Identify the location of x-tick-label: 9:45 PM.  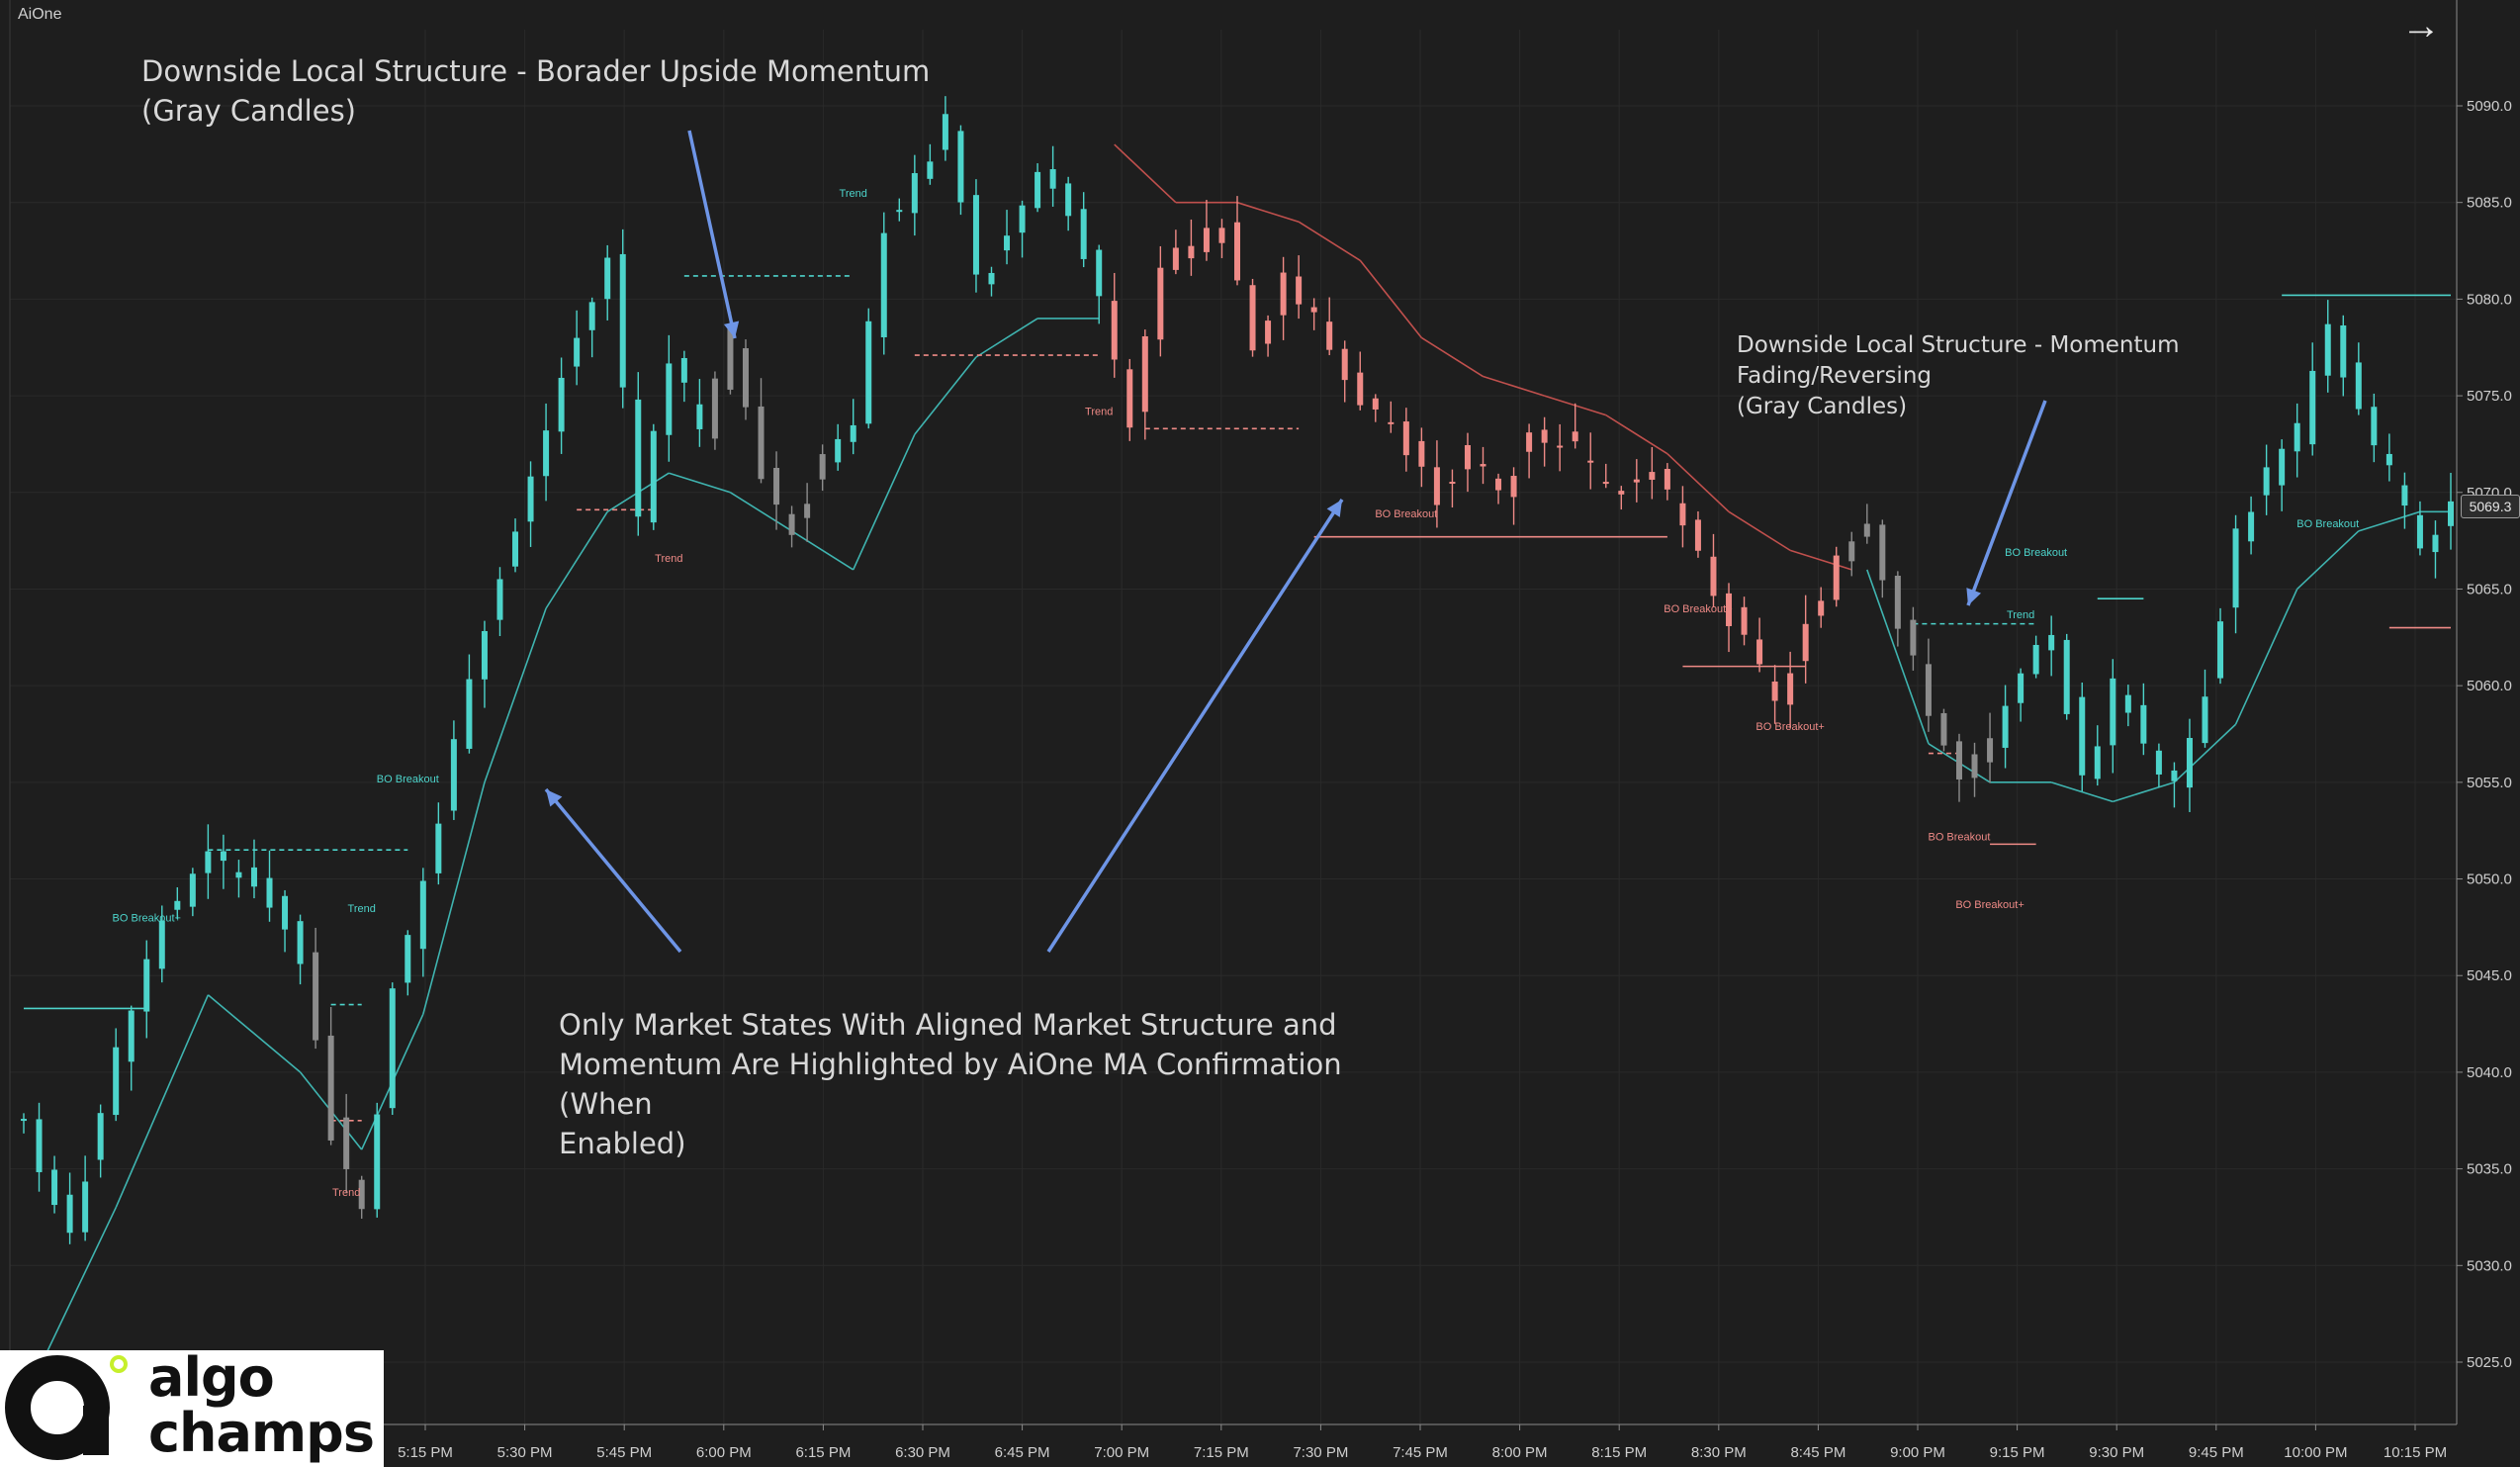
(2216, 1452).